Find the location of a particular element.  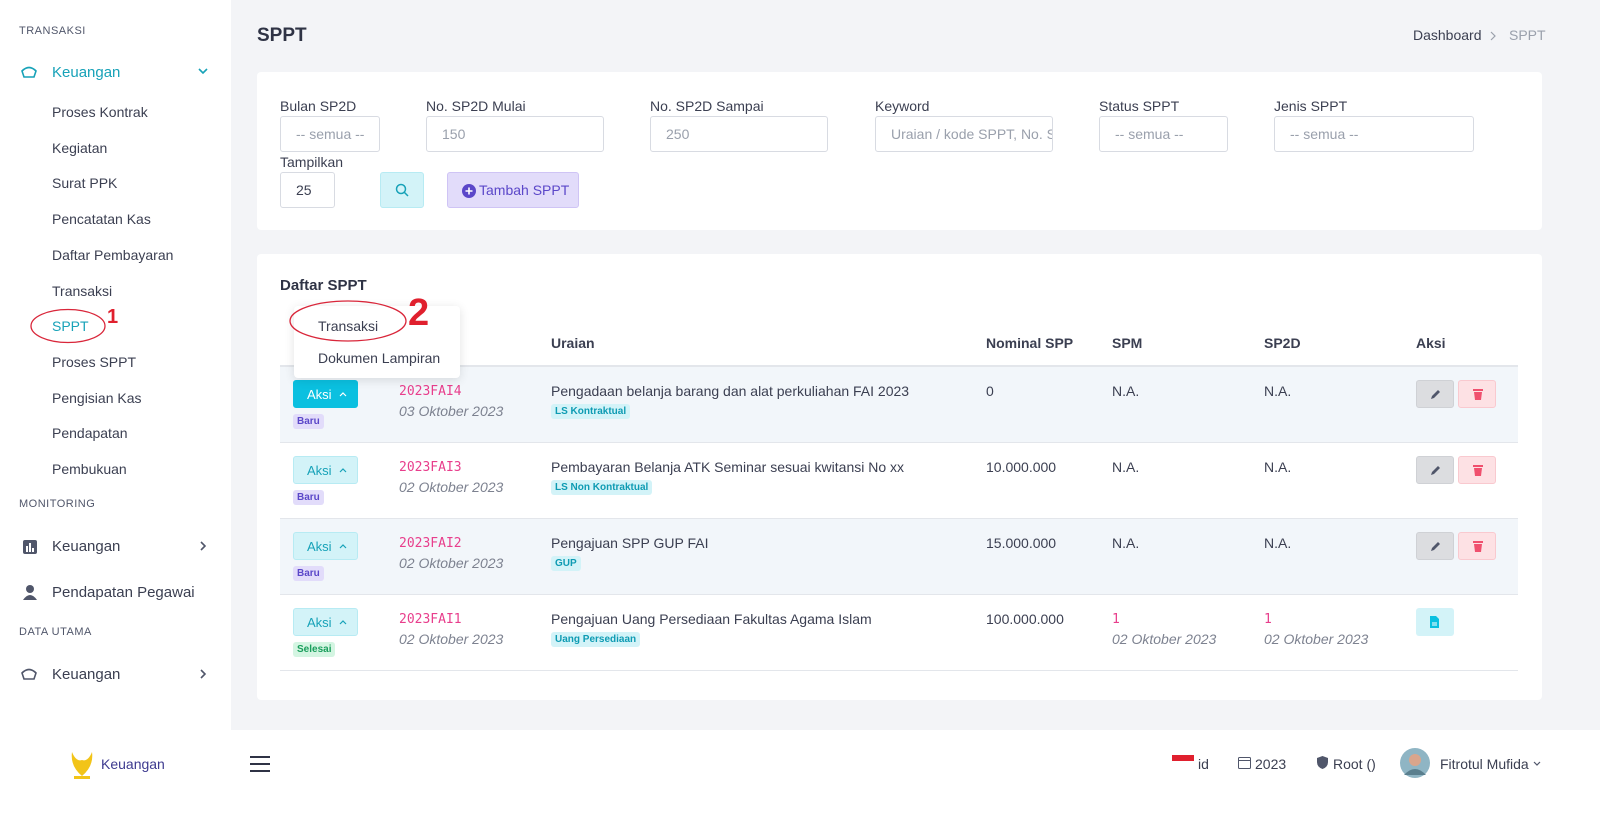

sppt-code: 2023FAI4 is located at coordinates (430, 391).